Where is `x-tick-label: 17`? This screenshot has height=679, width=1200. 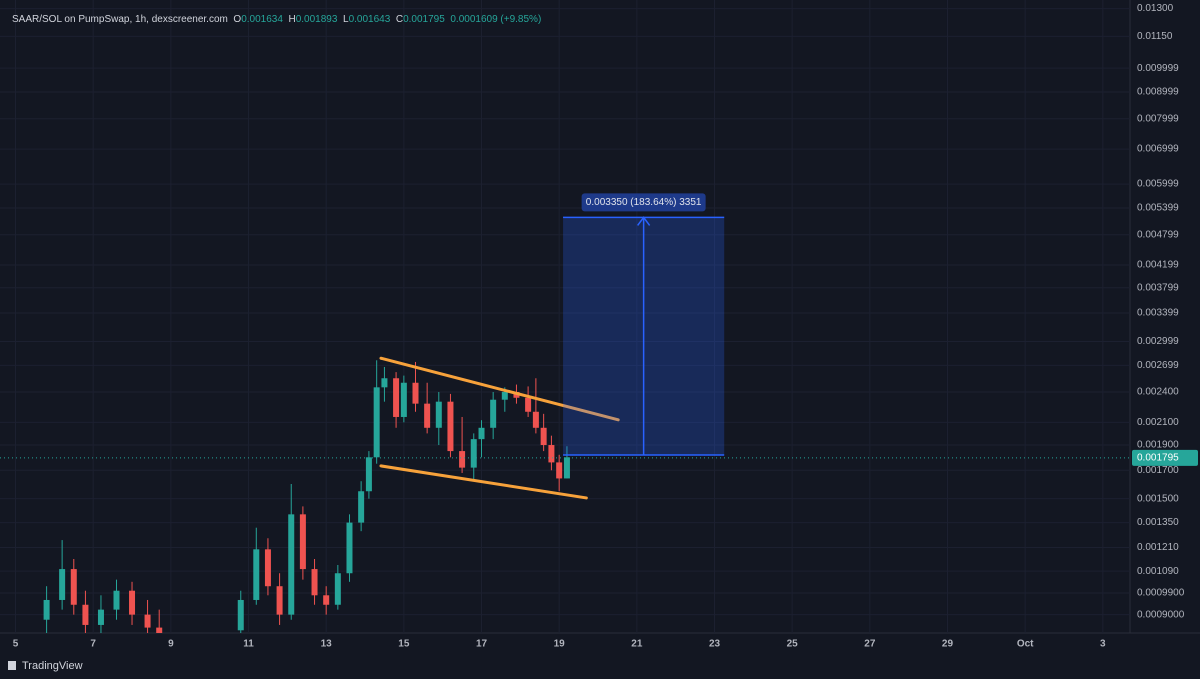
x-tick-label: 17 is located at coordinates (482, 644).